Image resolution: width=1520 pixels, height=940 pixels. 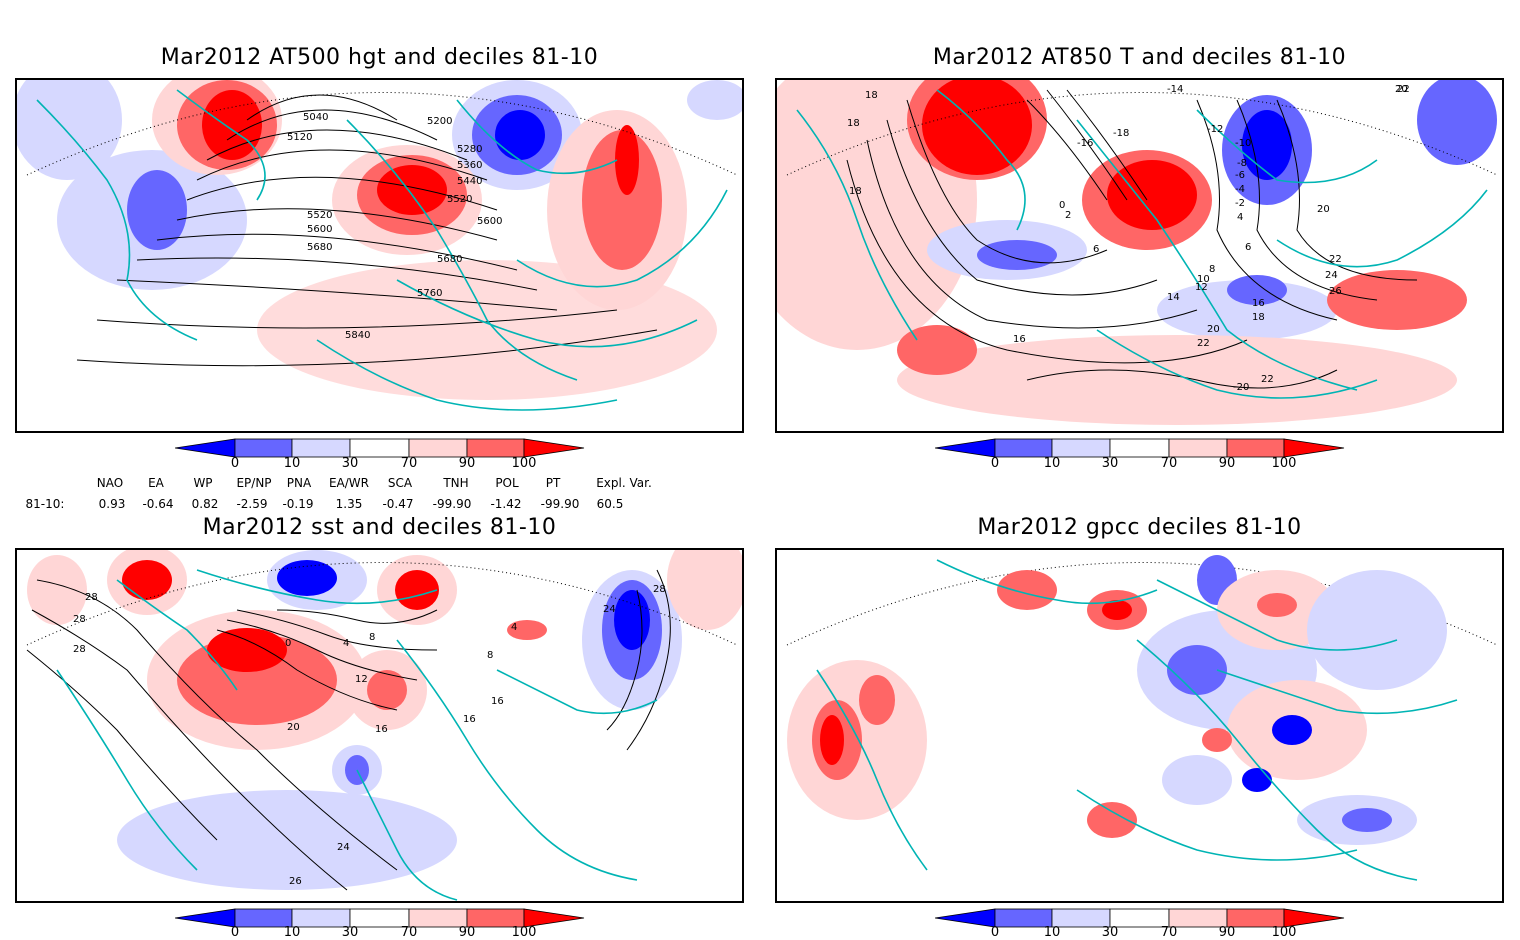 What do you see at coordinates (1243, 143) in the screenshot?
I see `contour-label: -10` at bounding box center [1243, 143].